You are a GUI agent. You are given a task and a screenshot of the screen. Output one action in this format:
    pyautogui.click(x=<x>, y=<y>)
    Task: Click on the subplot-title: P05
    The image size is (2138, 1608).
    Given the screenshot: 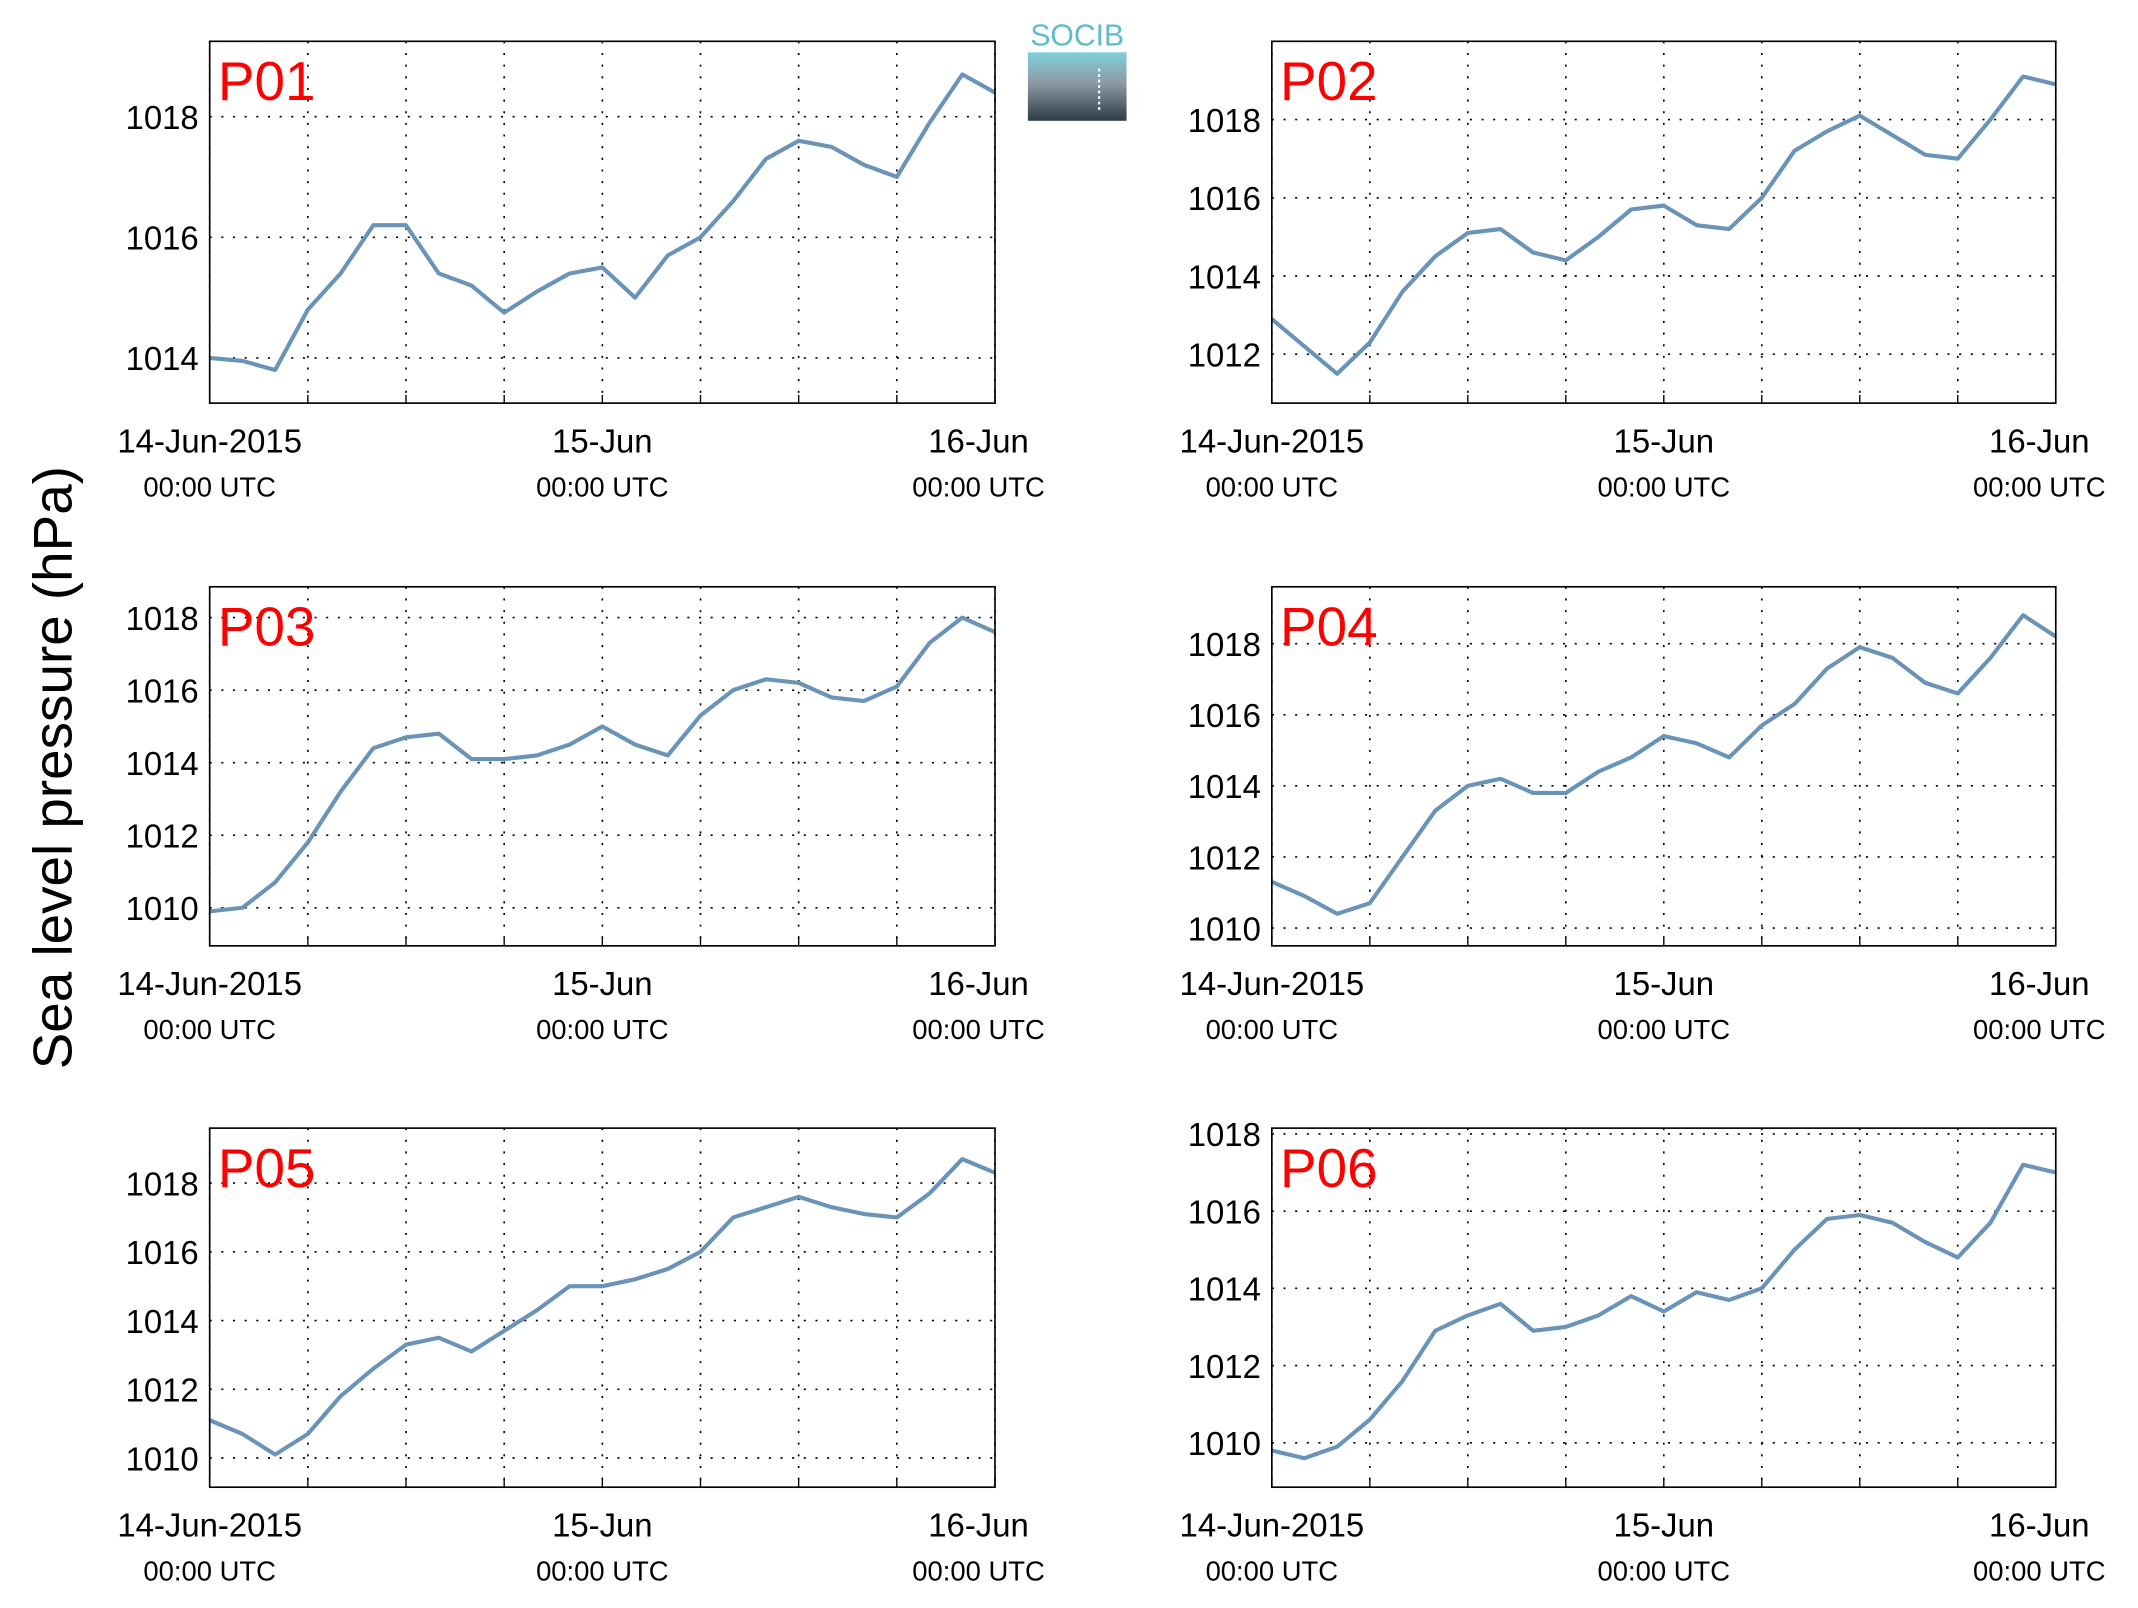 What is the action you would take?
    pyautogui.click(x=267, y=1168)
    